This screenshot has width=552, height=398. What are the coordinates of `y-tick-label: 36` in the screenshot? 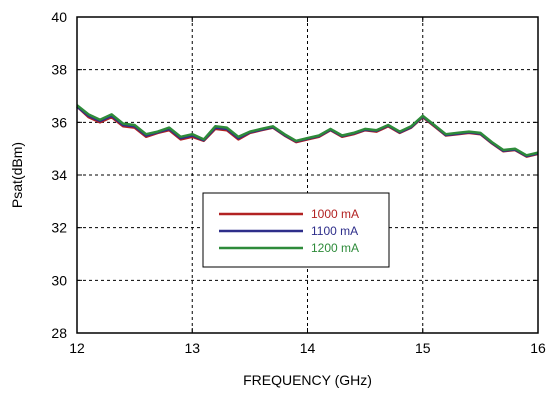 It's located at (59, 122).